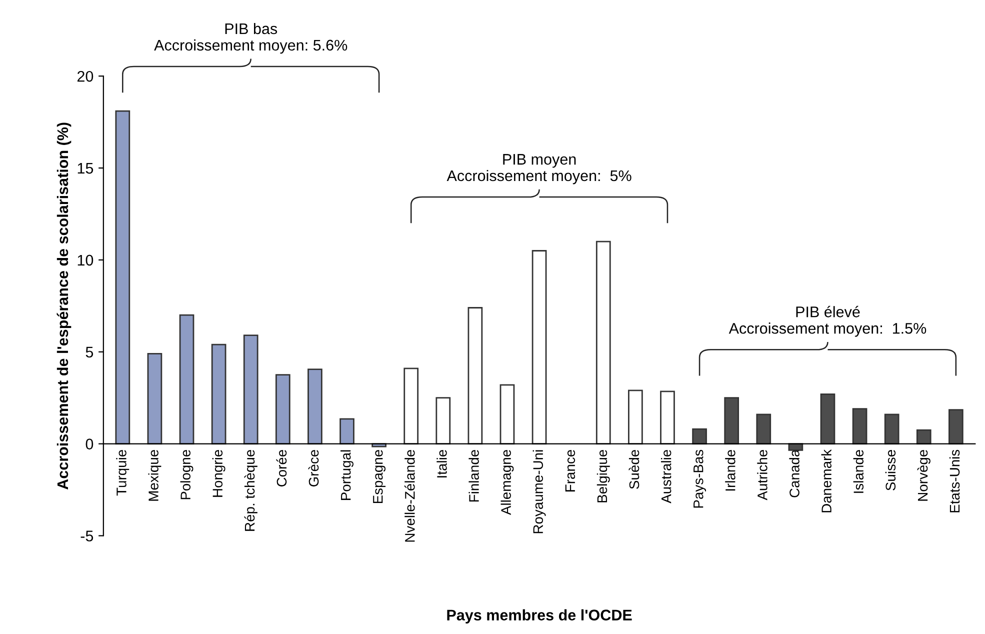 Image resolution: width=985 pixels, height=634 pixels. What do you see at coordinates (313, 468) in the screenshot?
I see `x-tick-label: Grèce` at bounding box center [313, 468].